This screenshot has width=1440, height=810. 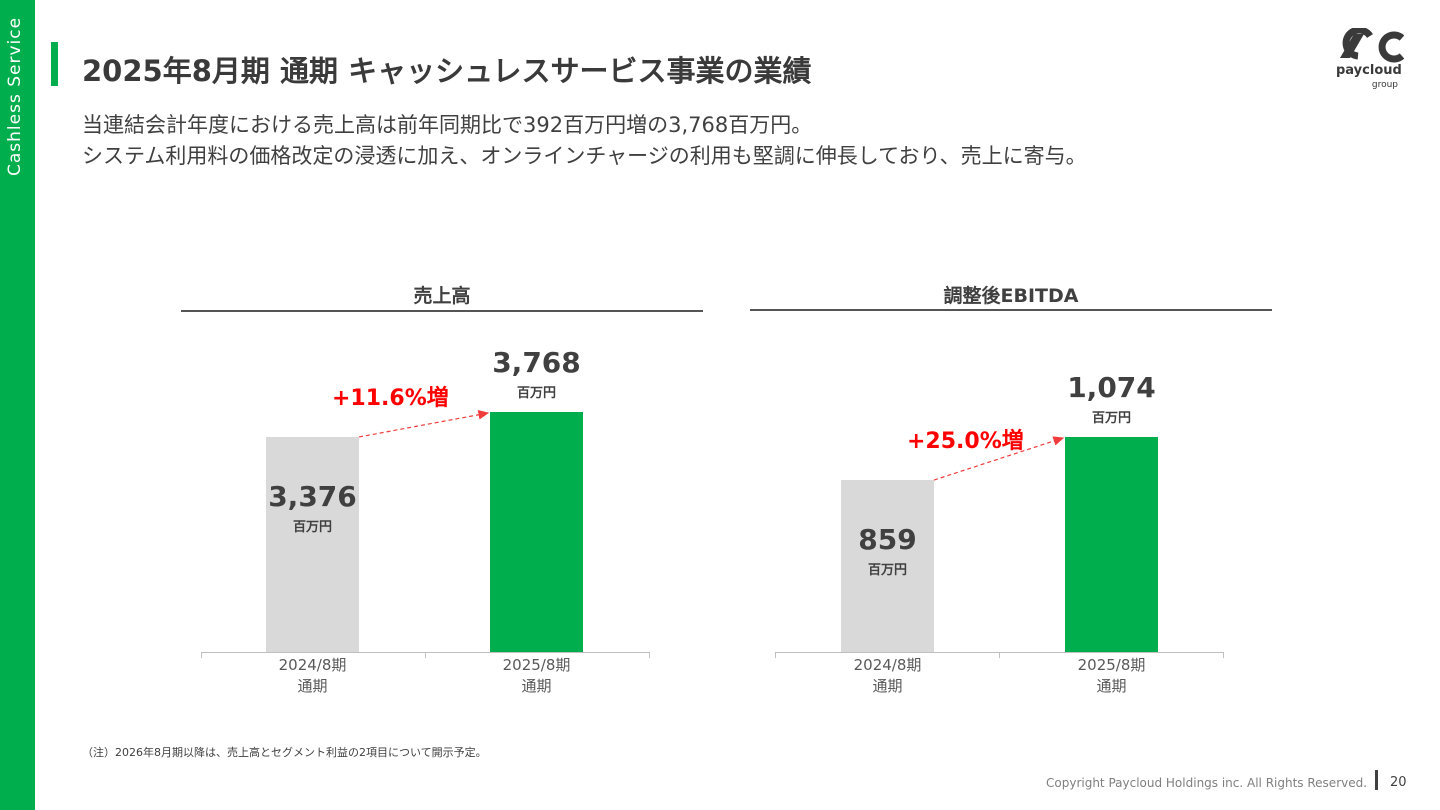 What do you see at coordinates (1376, 780) in the screenshot?
I see `page-number-divider` at bounding box center [1376, 780].